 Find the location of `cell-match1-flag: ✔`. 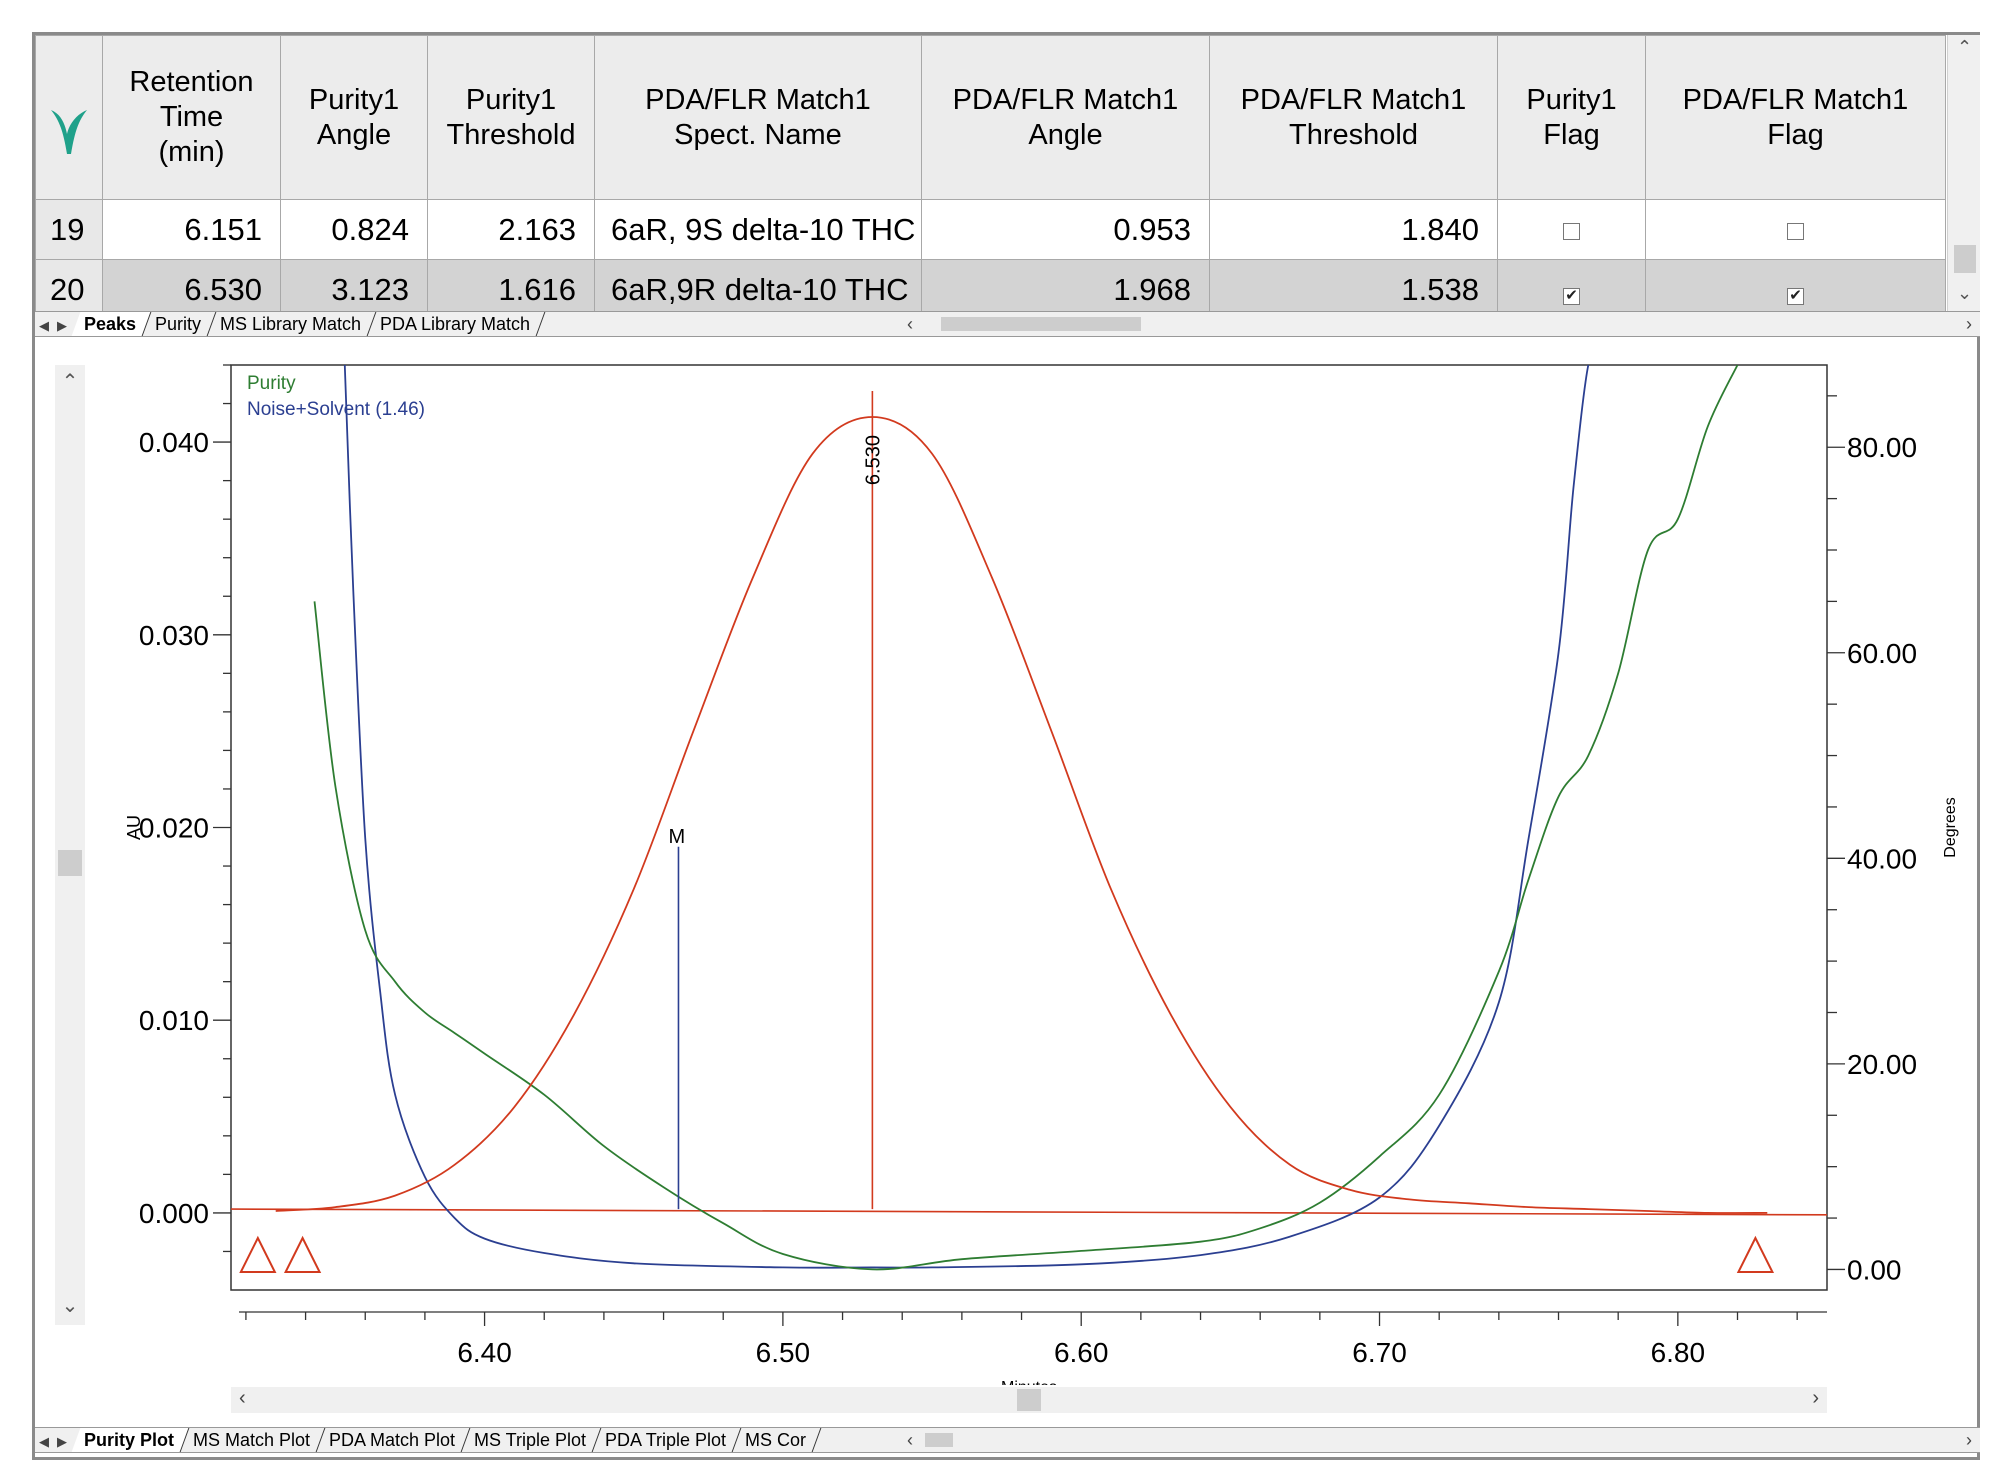

cell-match1-flag: ✔ is located at coordinates (1795, 289).